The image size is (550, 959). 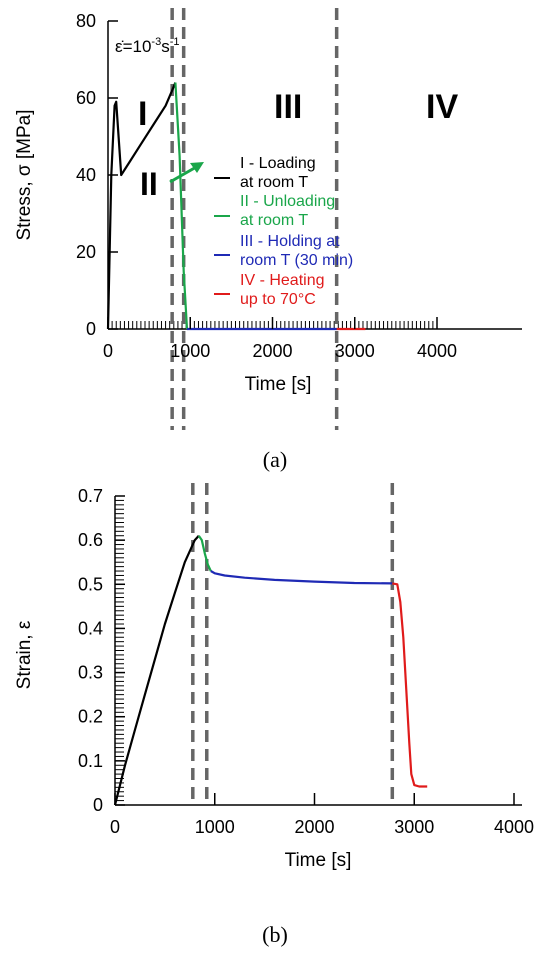 What do you see at coordinates (119, 650) in the screenshot?
I see `minor-ticks-b` at bounding box center [119, 650].